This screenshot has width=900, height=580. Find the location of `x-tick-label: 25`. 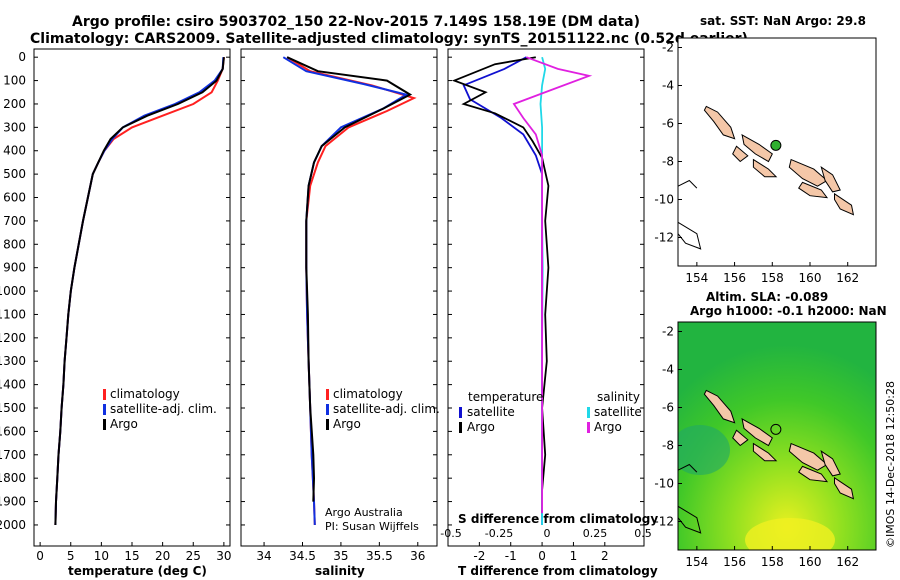

x-tick-label: 25 is located at coordinates (193, 556).